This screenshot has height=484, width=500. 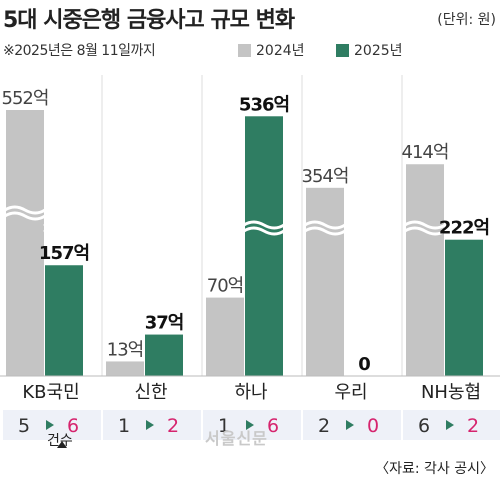 I want to click on chart-title: 5대 시중은행 금융사고 규모 변화, so click(x=149, y=20).